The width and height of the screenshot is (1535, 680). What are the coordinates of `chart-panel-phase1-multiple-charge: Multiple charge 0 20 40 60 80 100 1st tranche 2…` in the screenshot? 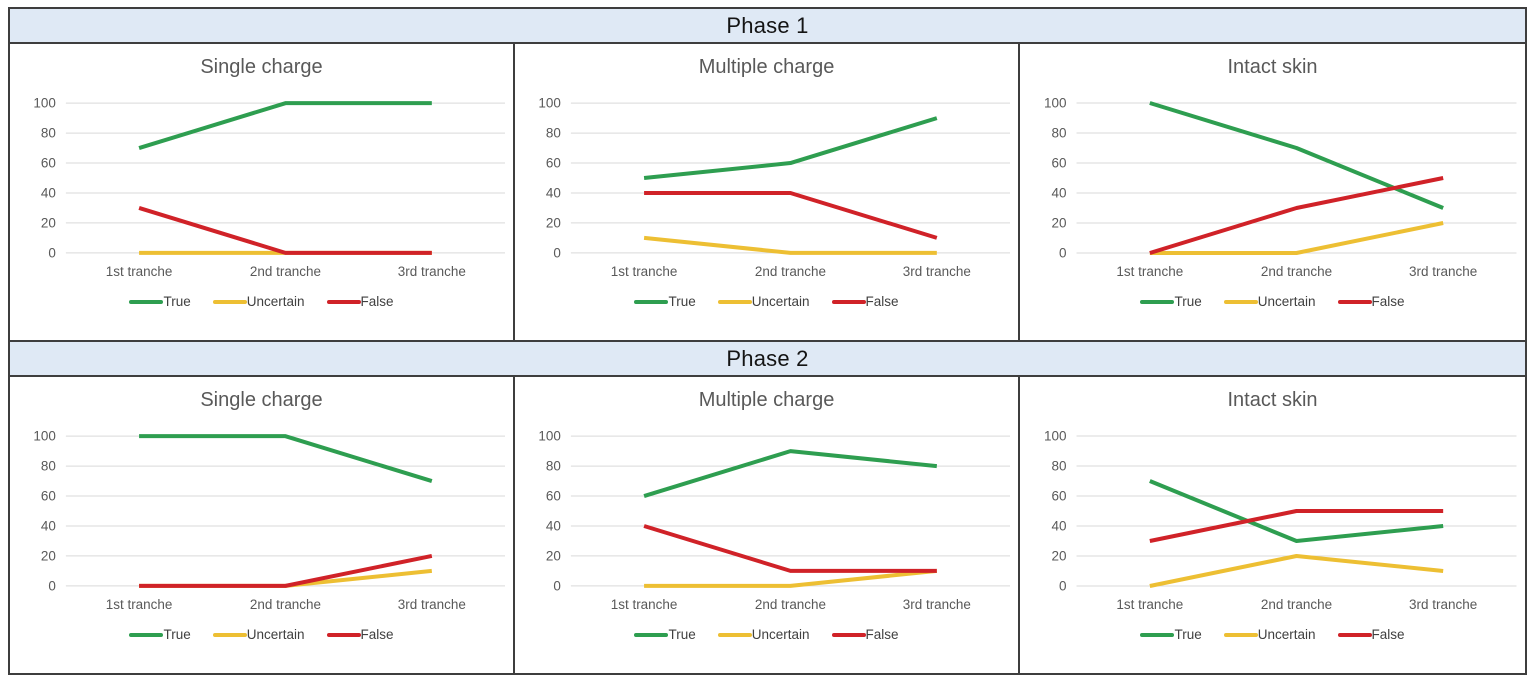 It's located at (767, 192).